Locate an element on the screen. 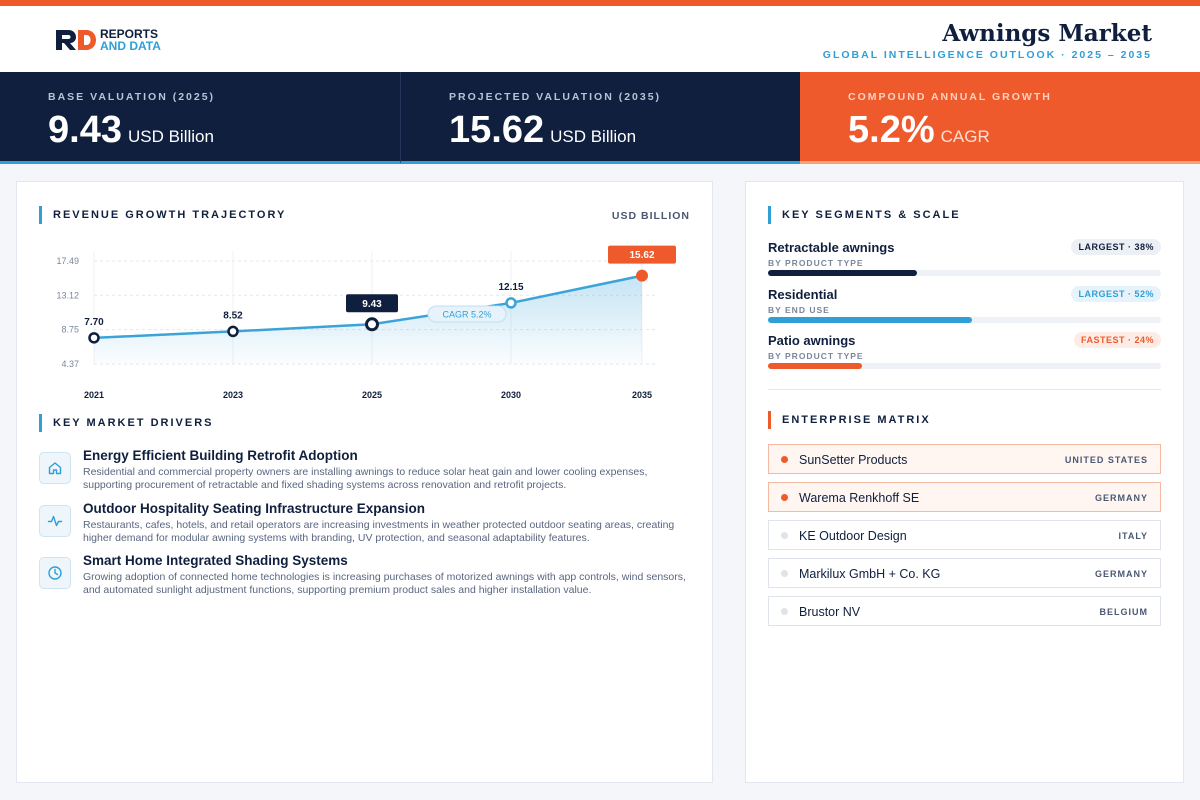 This screenshot has width=1200, height=800. segments-section-title: KEY SEGMENTS & SCALE is located at coordinates (864, 215).